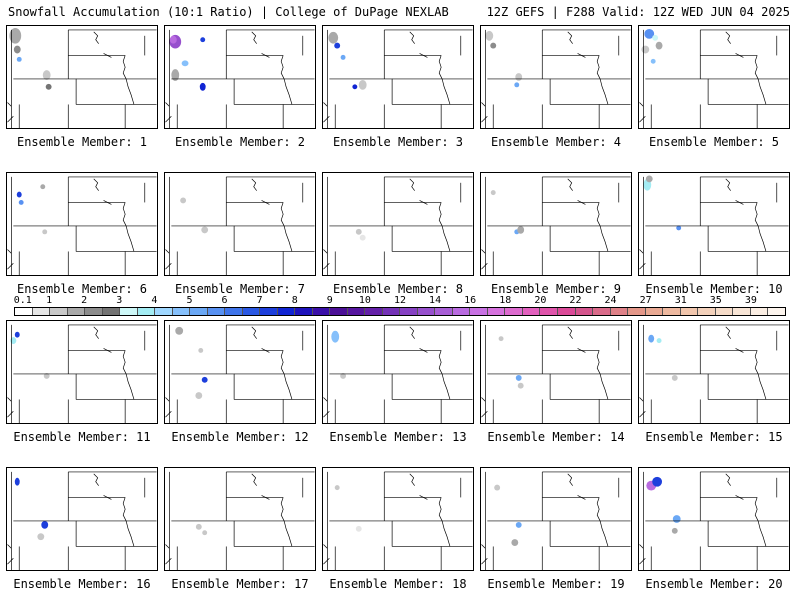 This screenshot has height=600, width=800. I want to click on colorbar-tick-label: 31, so click(680, 300).